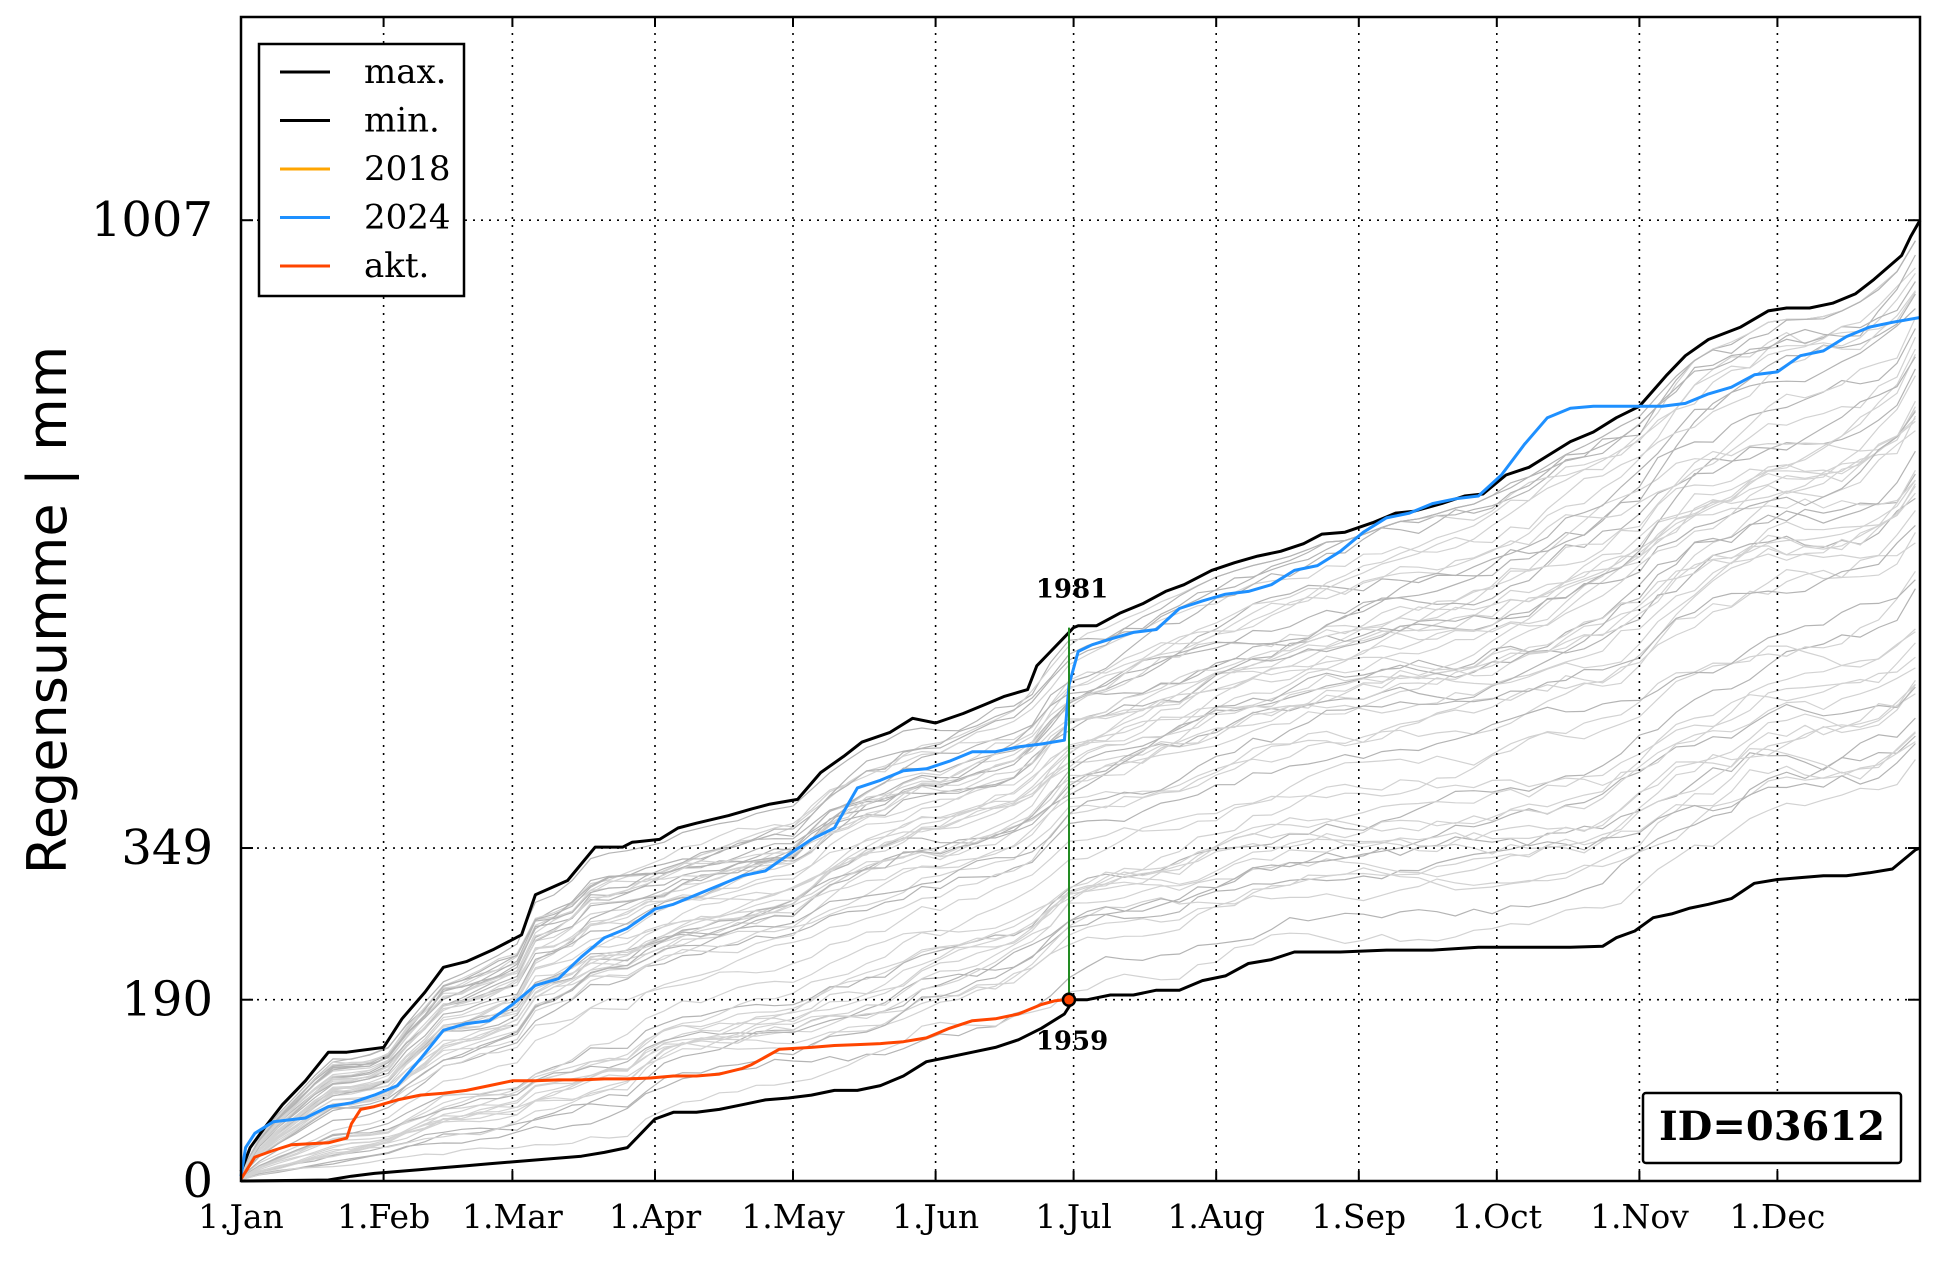 The height and width of the screenshot is (1262, 1942). What do you see at coordinates (1073, 1216) in the screenshot?
I see `x-tick-label: 1.Jul` at bounding box center [1073, 1216].